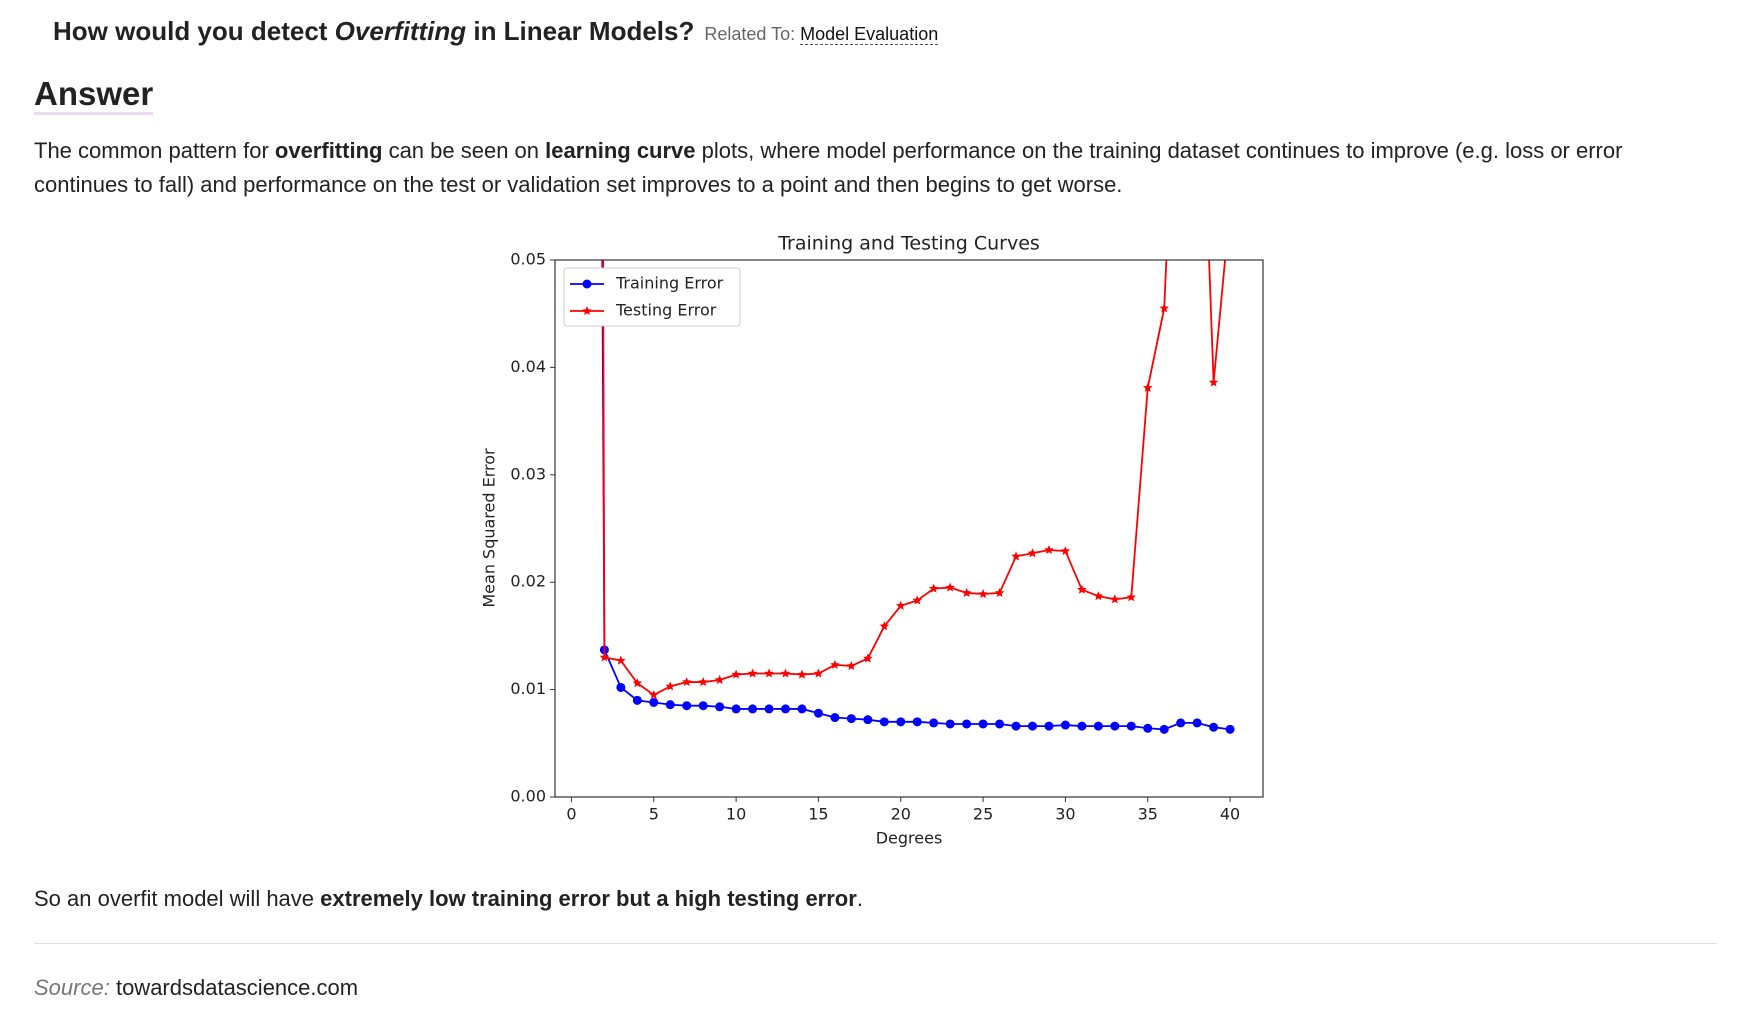 Image resolution: width=1740 pixels, height=1018 pixels. I want to click on legend-label: Training Error, so click(669, 283).